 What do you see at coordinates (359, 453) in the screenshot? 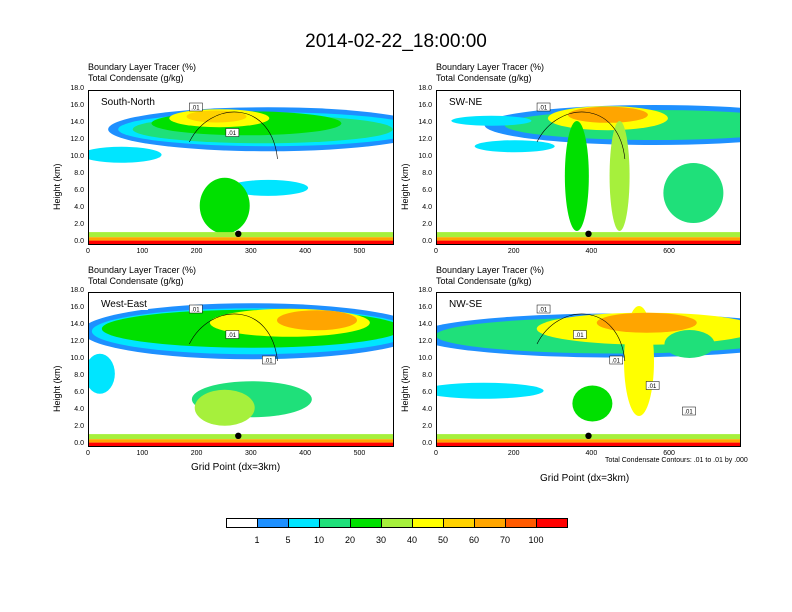
I see `x-tick-label: 500` at bounding box center [359, 453].